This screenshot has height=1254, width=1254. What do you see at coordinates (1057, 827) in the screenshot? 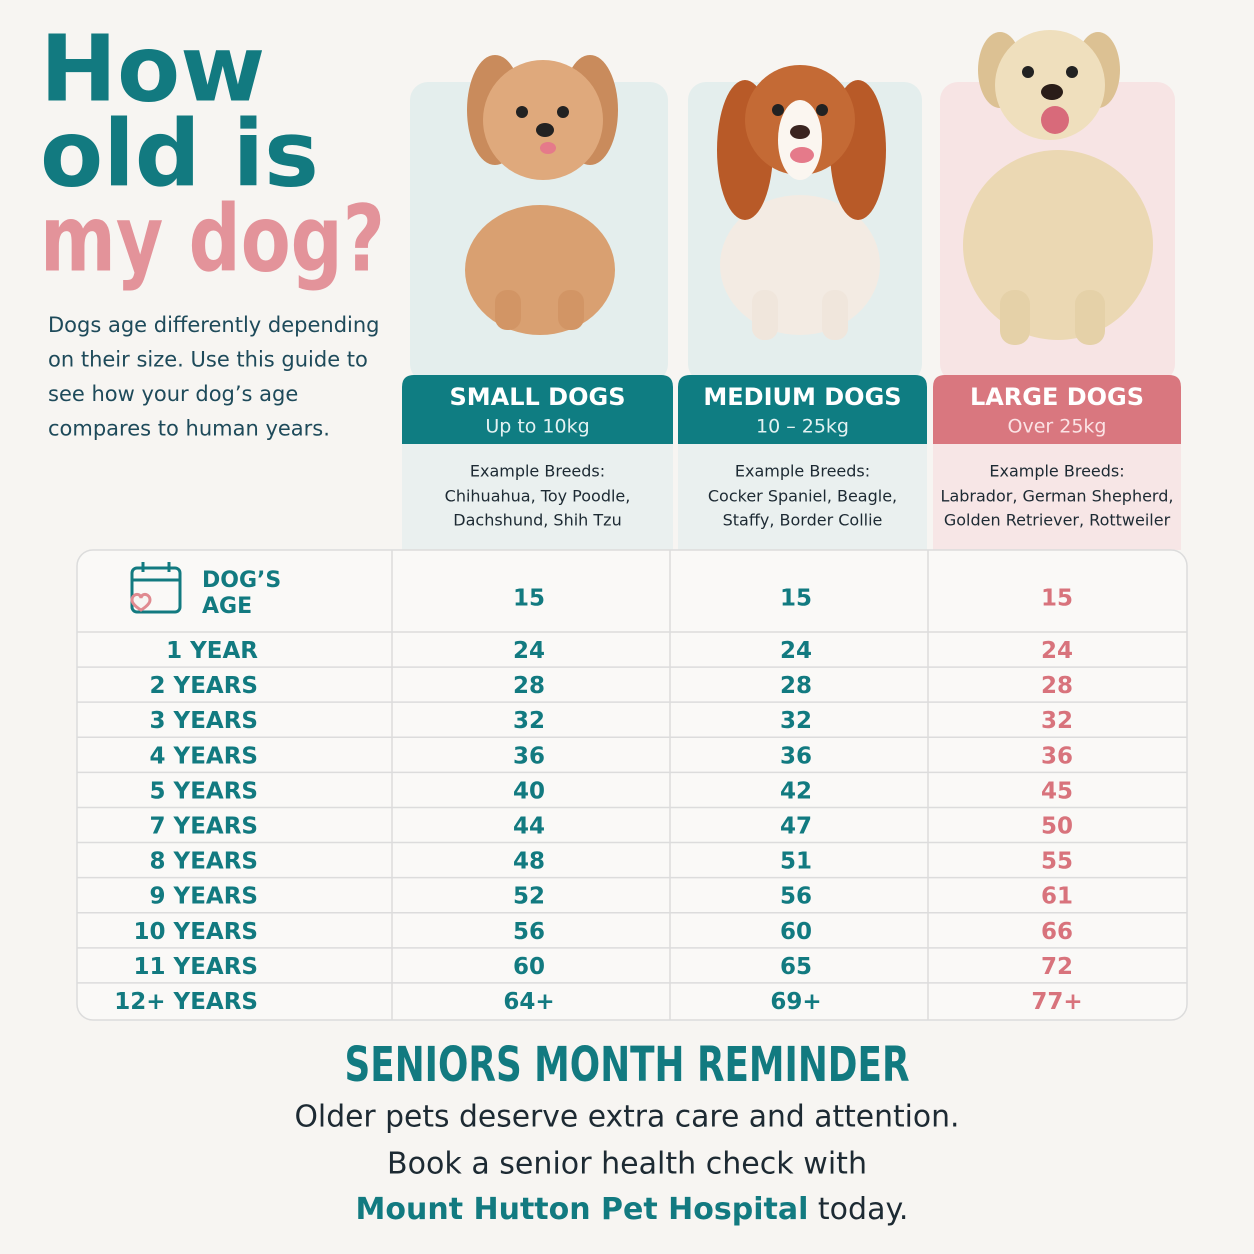
I see `human-age: 50` at bounding box center [1057, 827].